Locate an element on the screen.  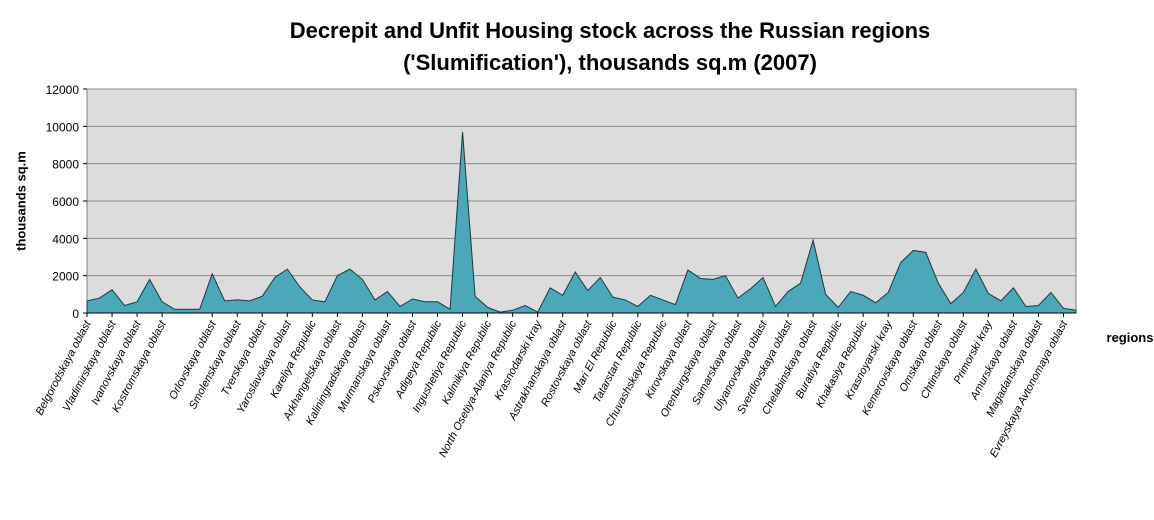
y-tick-label: 10000 is located at coordinates (63, 127).